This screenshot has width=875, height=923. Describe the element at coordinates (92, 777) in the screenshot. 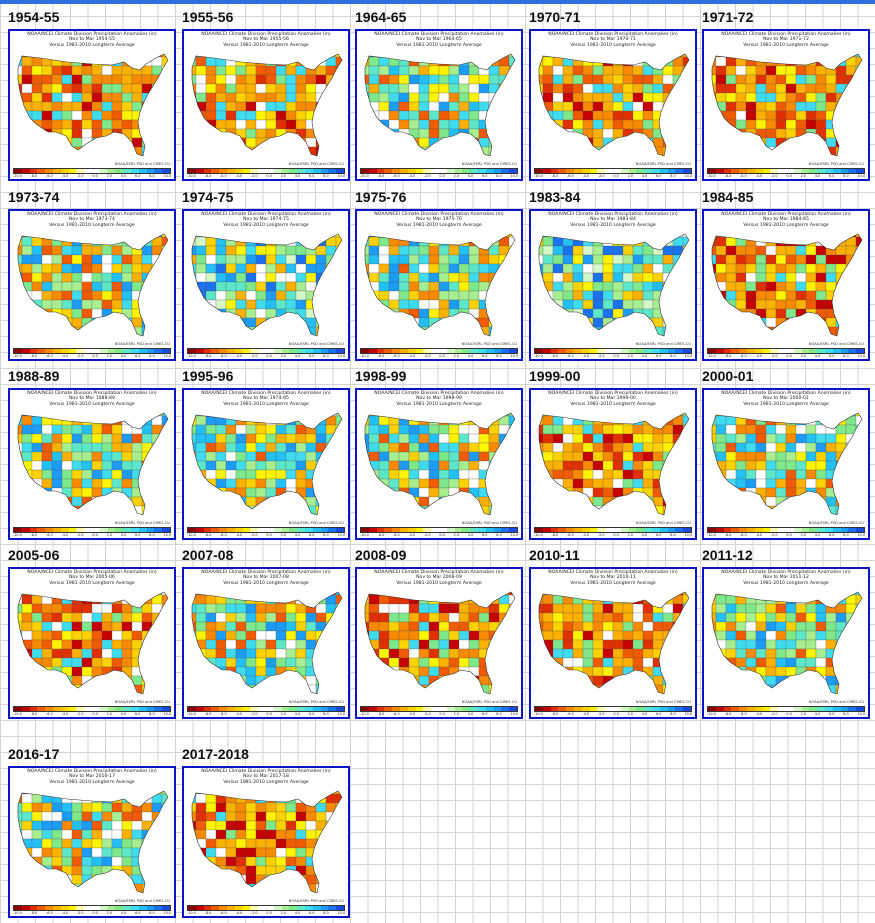

I see `map-period: Nov to Mar 2016-17` at that location.